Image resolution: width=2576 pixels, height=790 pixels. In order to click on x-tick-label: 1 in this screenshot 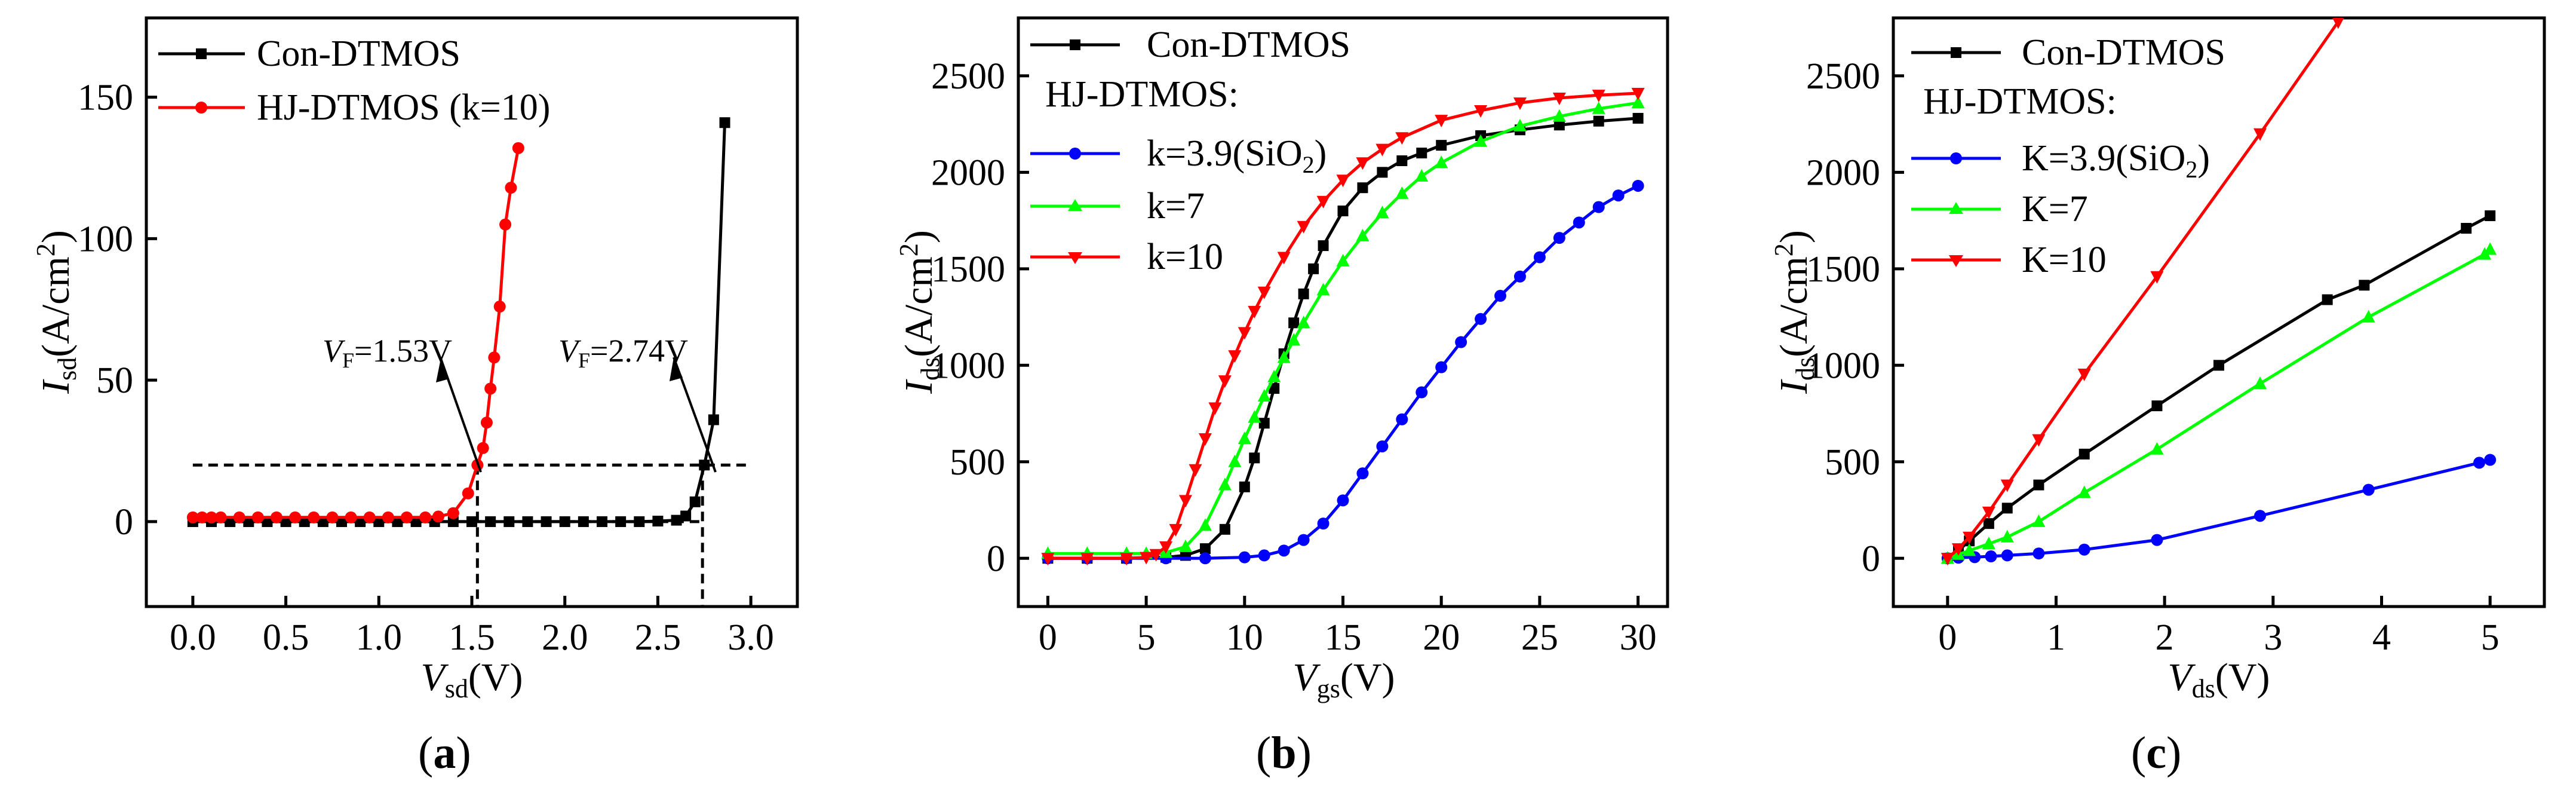, I will do `click(2056, 637)`.